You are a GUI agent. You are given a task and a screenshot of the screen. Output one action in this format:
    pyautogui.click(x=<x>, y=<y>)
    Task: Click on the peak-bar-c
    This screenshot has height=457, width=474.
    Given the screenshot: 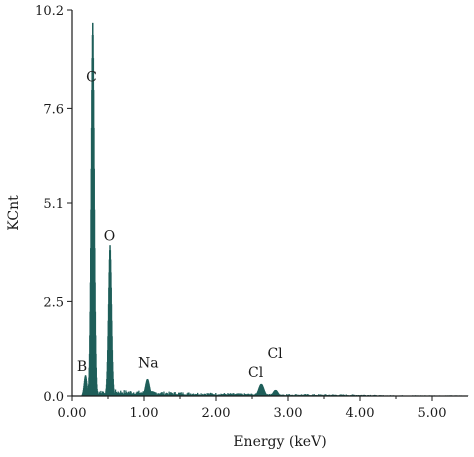 What is the action you would take?
    pyautogui.click(x=97, y=392)
    